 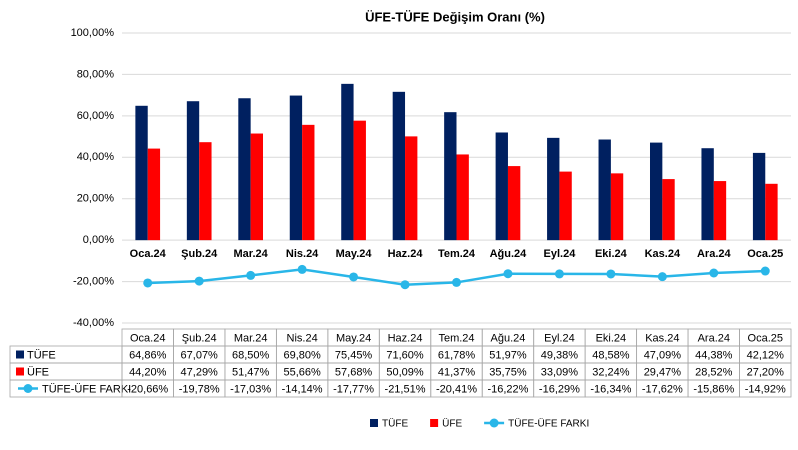 I want to click on table-header: Şub.24, so click(x=199, y=338).